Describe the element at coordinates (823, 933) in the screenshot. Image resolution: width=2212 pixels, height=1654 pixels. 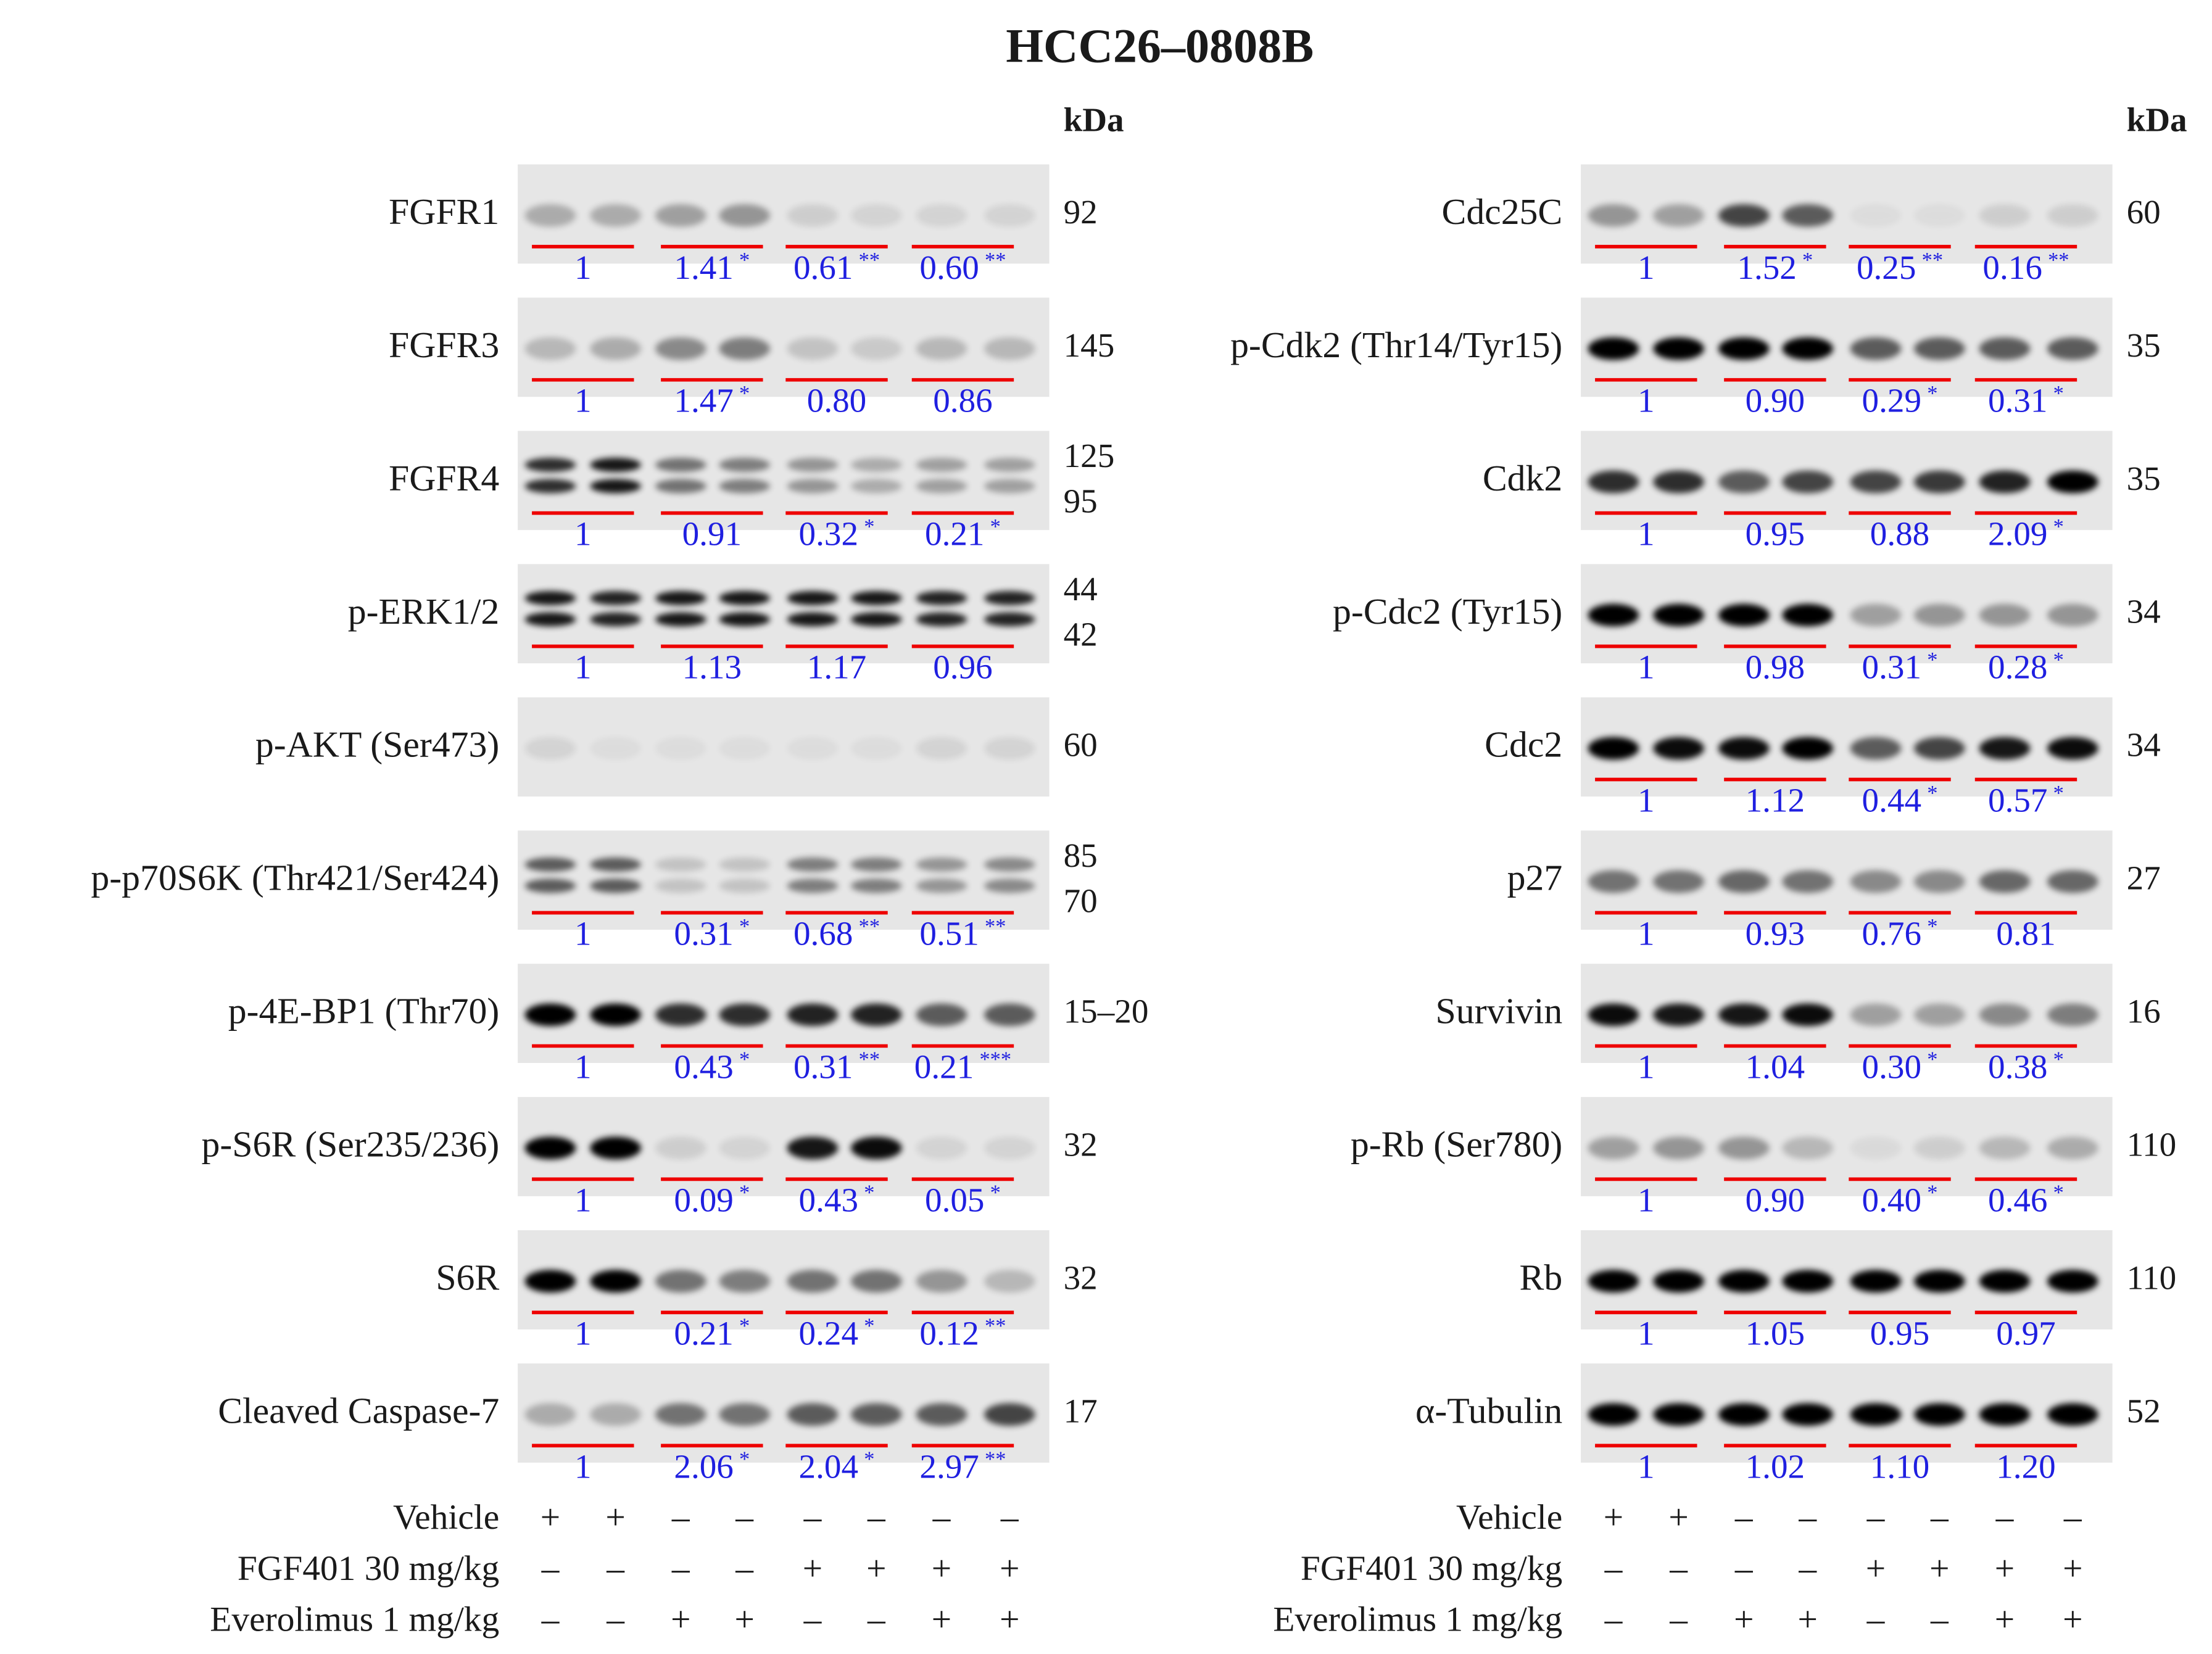
I see `quant-number: 0.68` at that location.